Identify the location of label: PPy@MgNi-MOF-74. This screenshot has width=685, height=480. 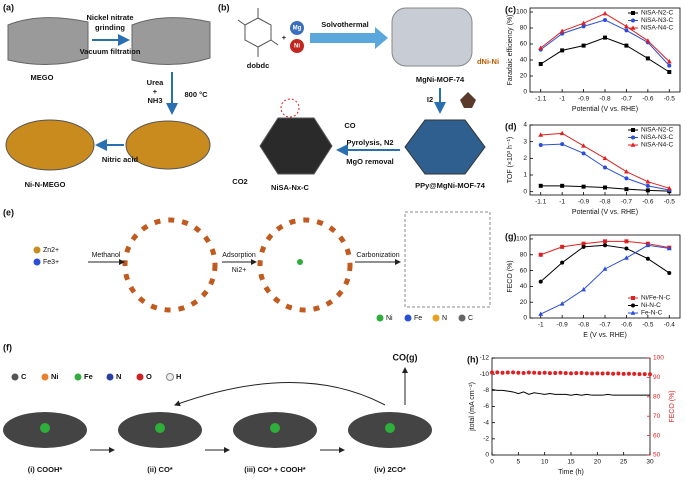
(450, 185).